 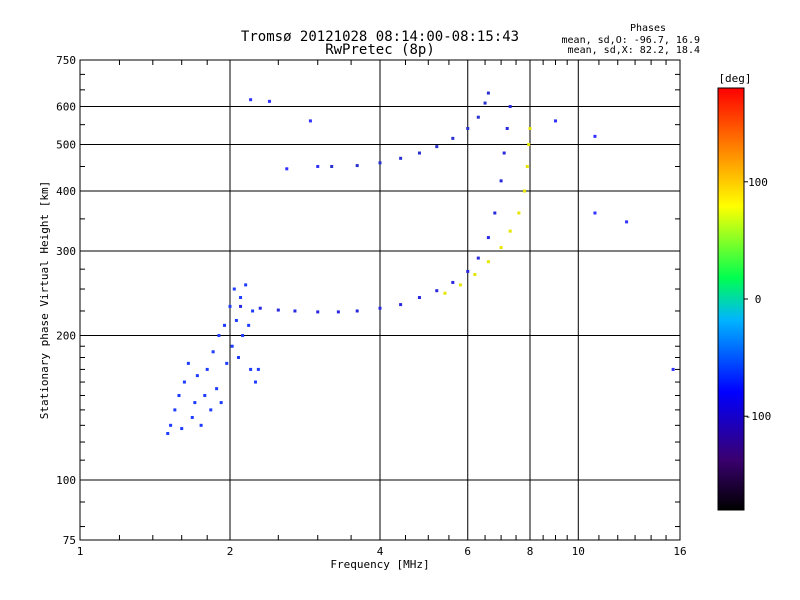 What do you see at coordinates (66, 336) in the screenshot?
I see `y-tick-label: 200` at bounding box center [66, 336].